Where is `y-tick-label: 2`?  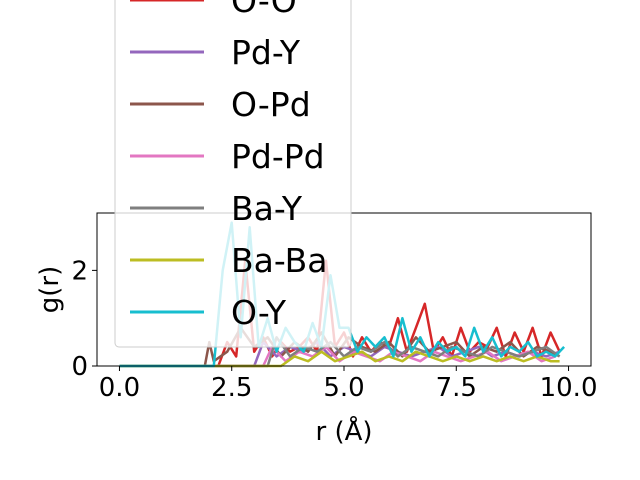 y-tick-label: 2 is located at coordinates (79, 271).